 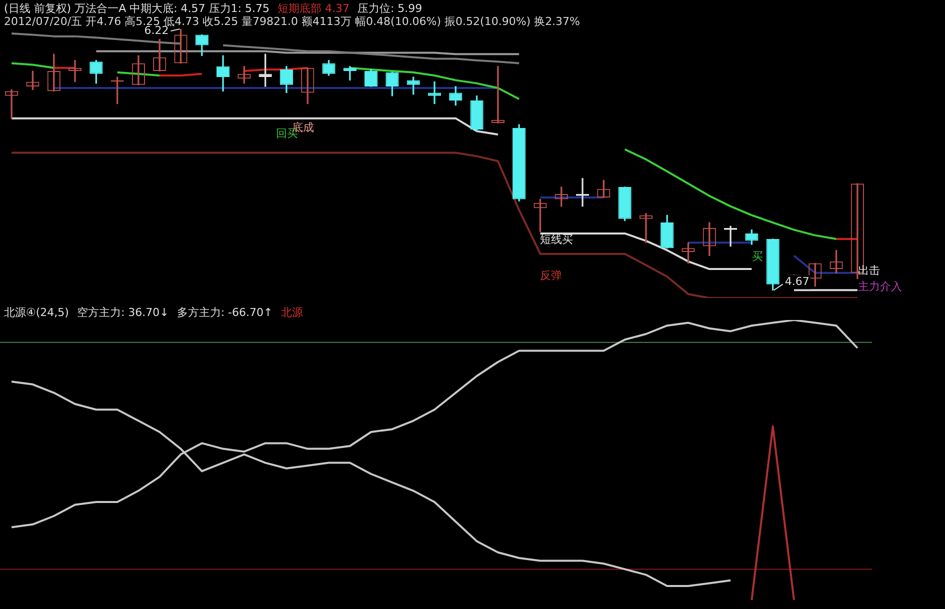 What do you see at coordinates (757, 256) in the screenshot?
I see `annotation: 买` at bounding box center [757, 256].